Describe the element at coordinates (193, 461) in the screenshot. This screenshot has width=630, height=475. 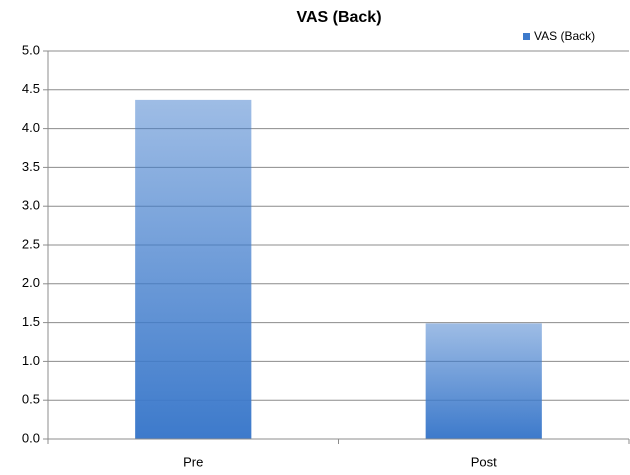
I see `x-tick-label: Pre` at that location.